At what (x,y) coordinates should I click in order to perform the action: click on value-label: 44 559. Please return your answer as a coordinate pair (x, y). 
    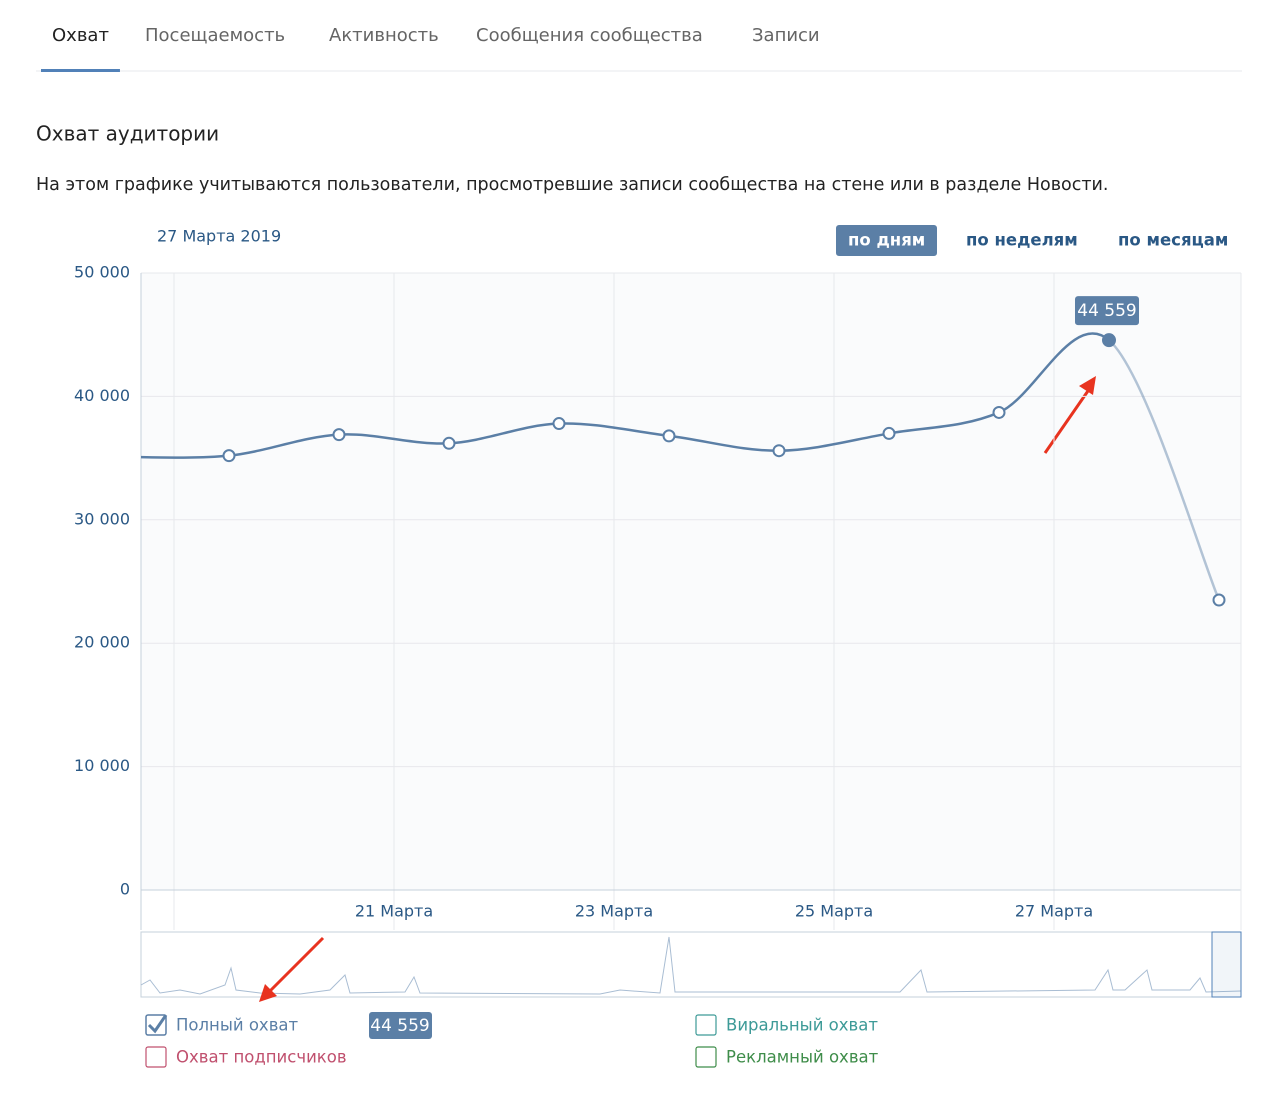
    Looking at the image, I should click on (1106, 311).